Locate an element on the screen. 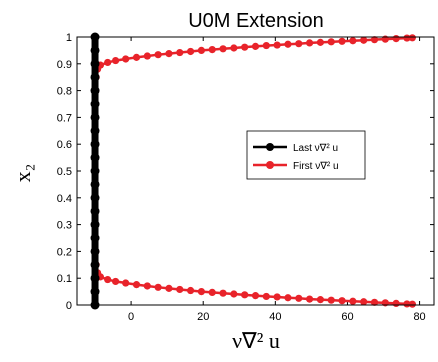  y-tick-label: 0.1 is located at coordinates (64, 279).